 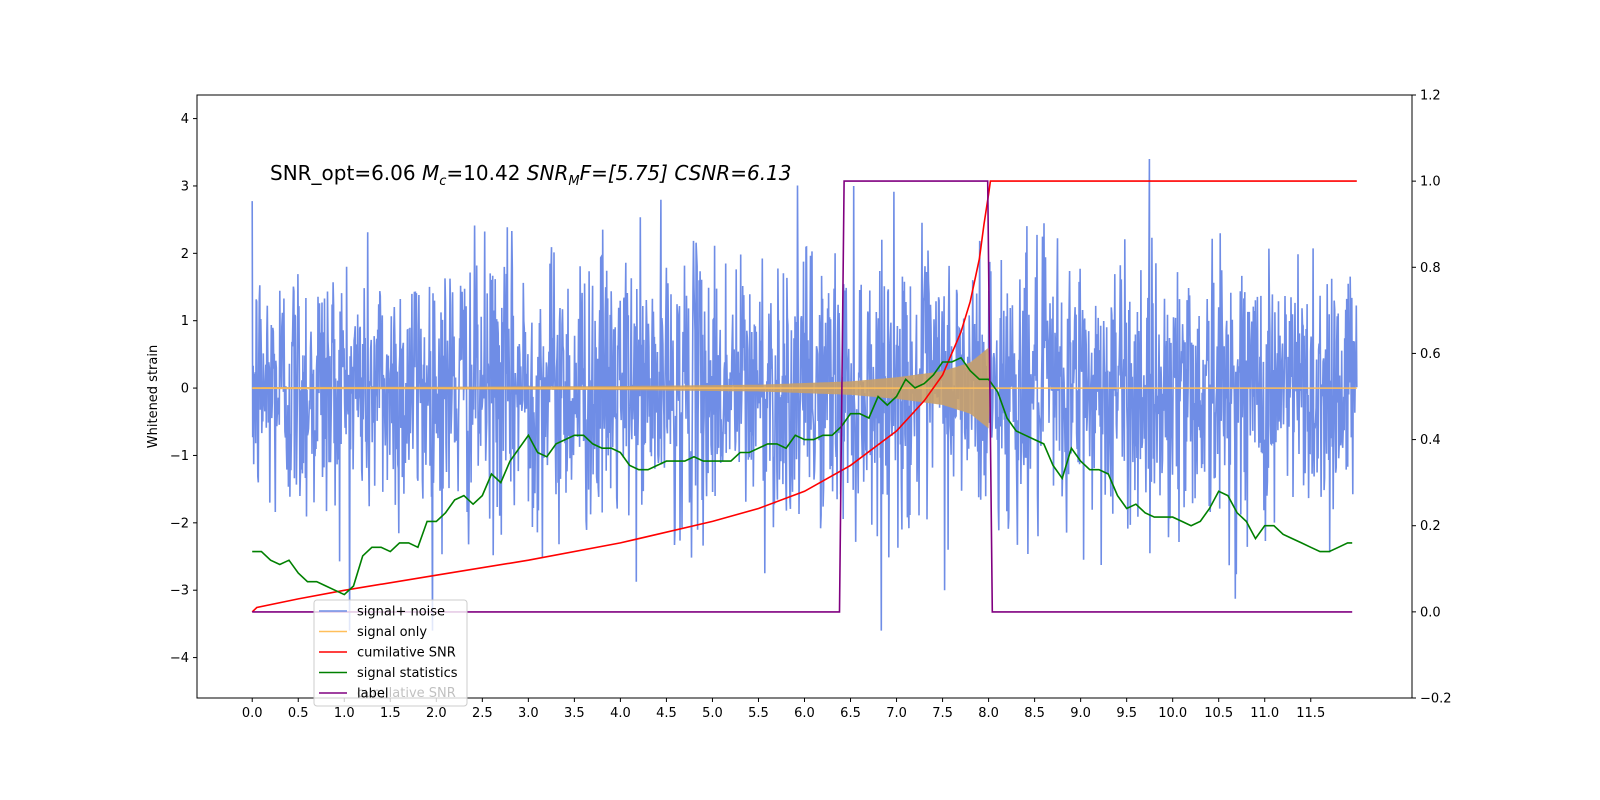 I want to click on x-tick-label: 8.0, so click(x=988, y=713).